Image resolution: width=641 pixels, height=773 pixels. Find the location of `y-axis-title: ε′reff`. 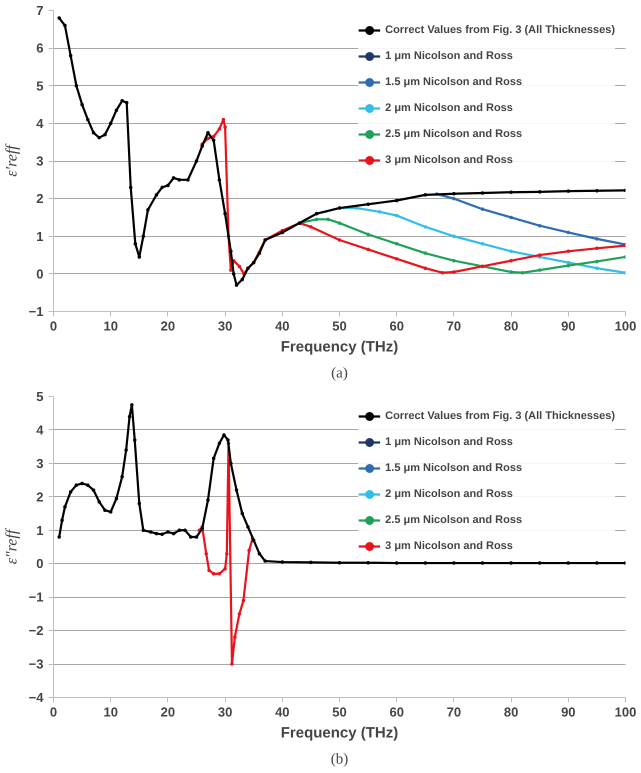

y-axis-title: ε′reff is located at coordinates (12, 159).